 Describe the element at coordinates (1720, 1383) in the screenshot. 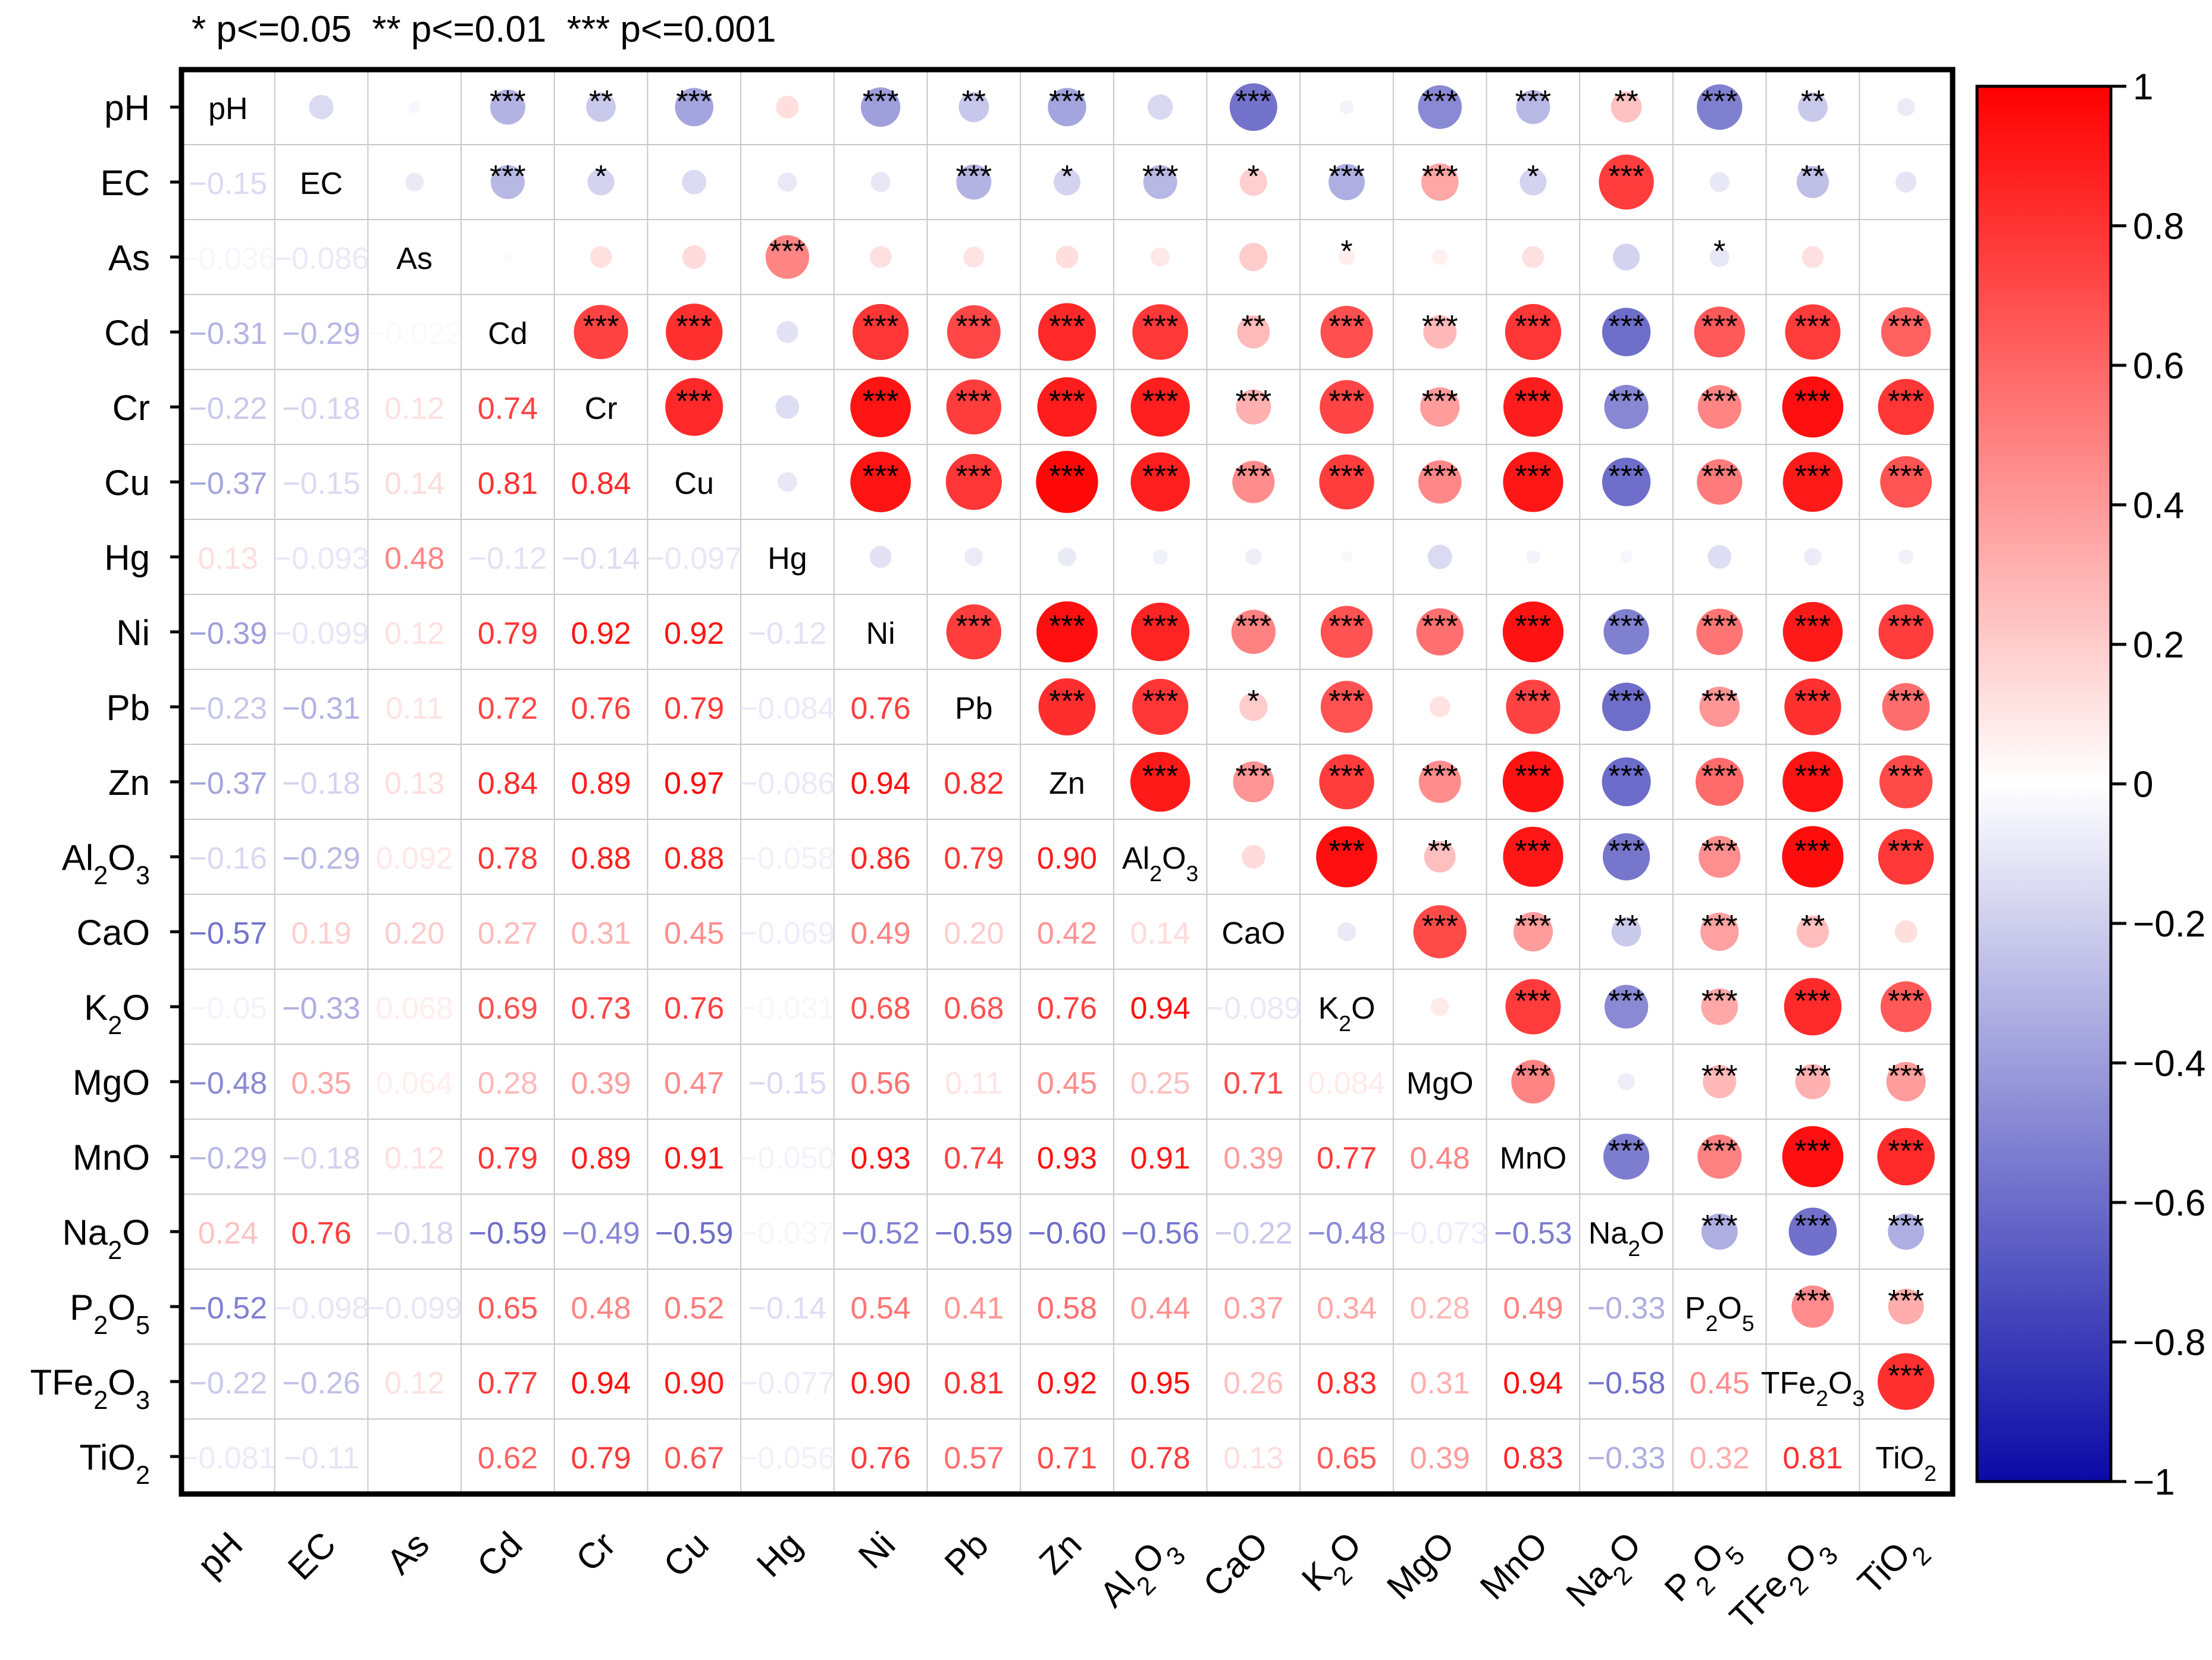

I see `correlation-value: 0.45` at that location.